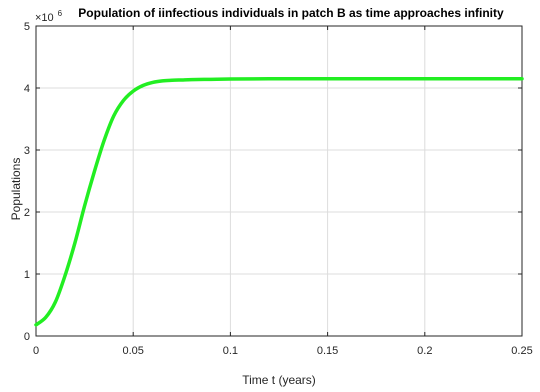 Image resolution: width=540 pixels, height=392 pixels. Describe the element at coordinates (279, 380) in the screenshot. I see `x-axis-label: Time t (years)` at that location.